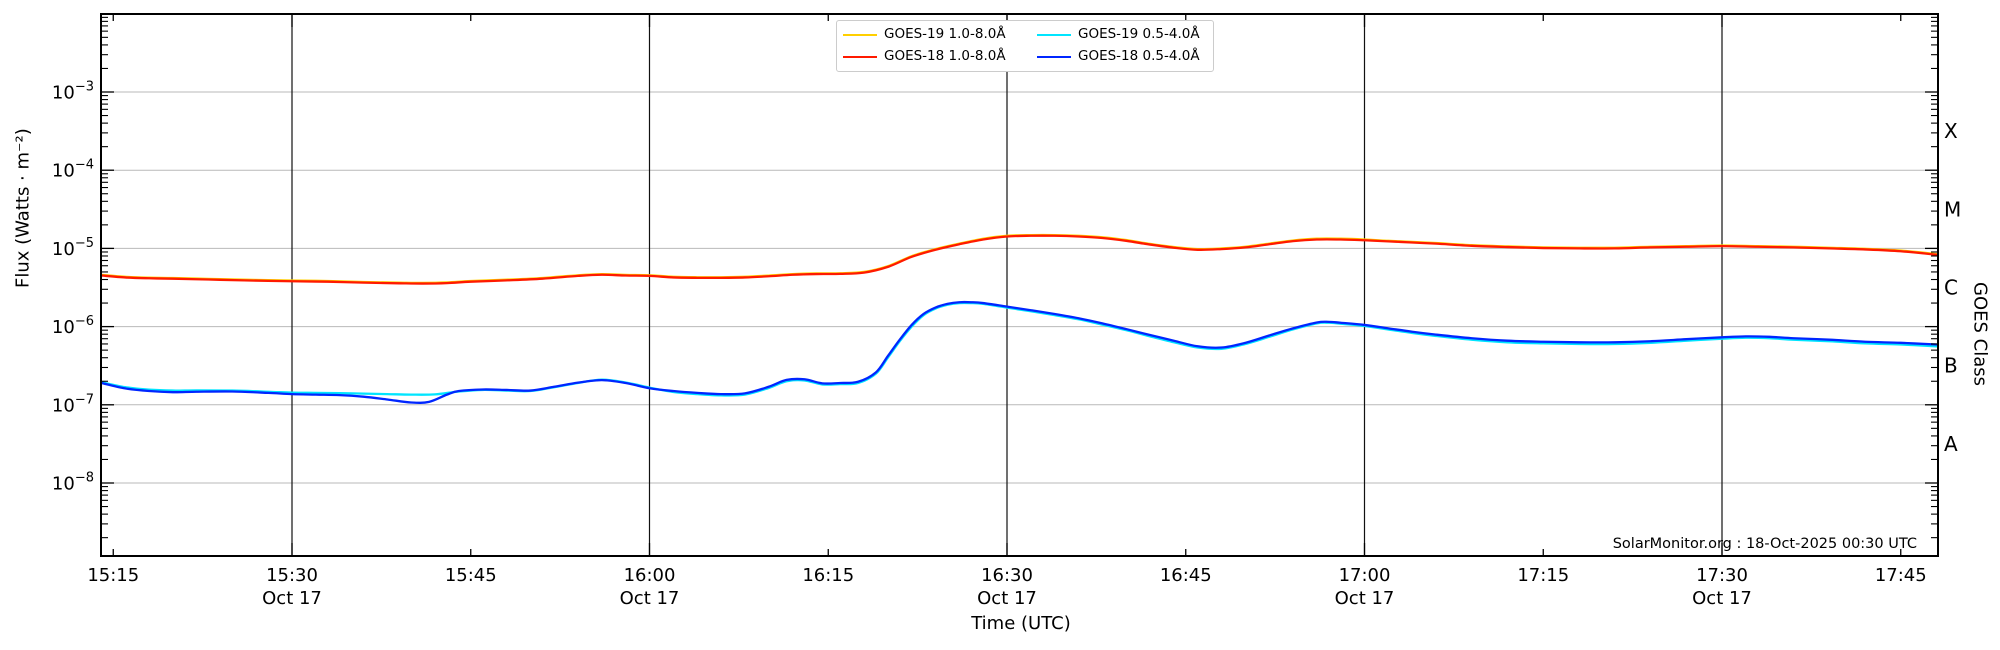 The width and height of the screenshot is (2000, 650). What do you see at coordinates (1951, 444) in the screenshot?
I see `goes-class-label: A` at bounding box center [1951, 444].